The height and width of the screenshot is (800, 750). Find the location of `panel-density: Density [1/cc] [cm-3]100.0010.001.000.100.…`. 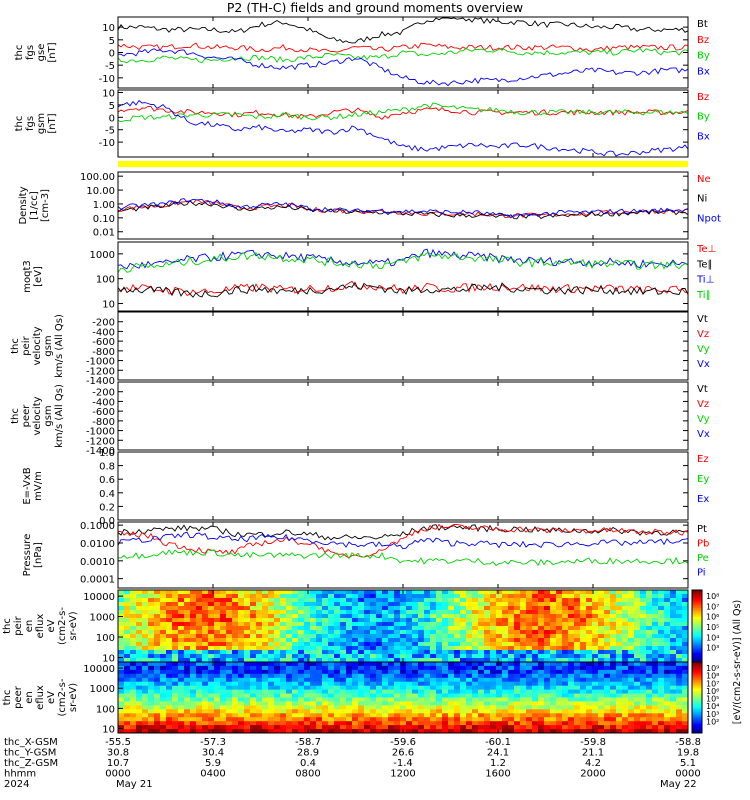

panel-density: Density [1/cc] [cm-3]100.0010.001.000.100.… is located at coordinates (369, 205).